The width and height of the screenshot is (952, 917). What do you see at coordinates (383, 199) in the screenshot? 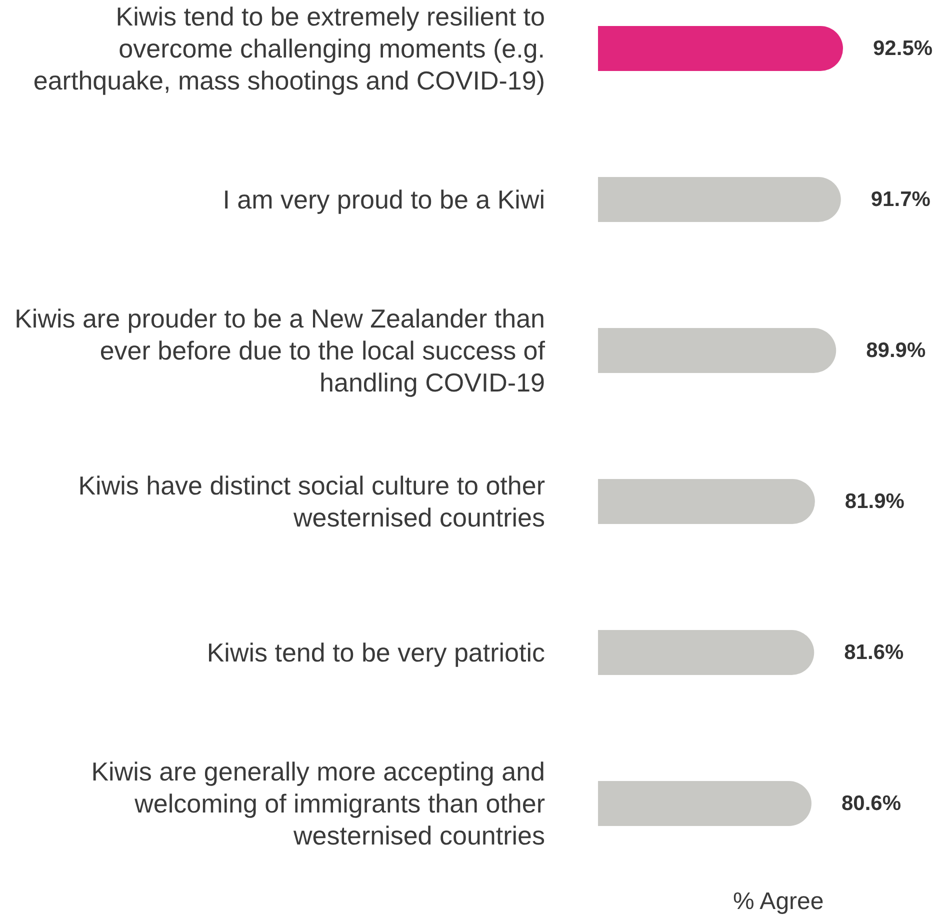
I see `y-tick-label: I am very proud to be a Kiwi` at bounding box center [383, 199].